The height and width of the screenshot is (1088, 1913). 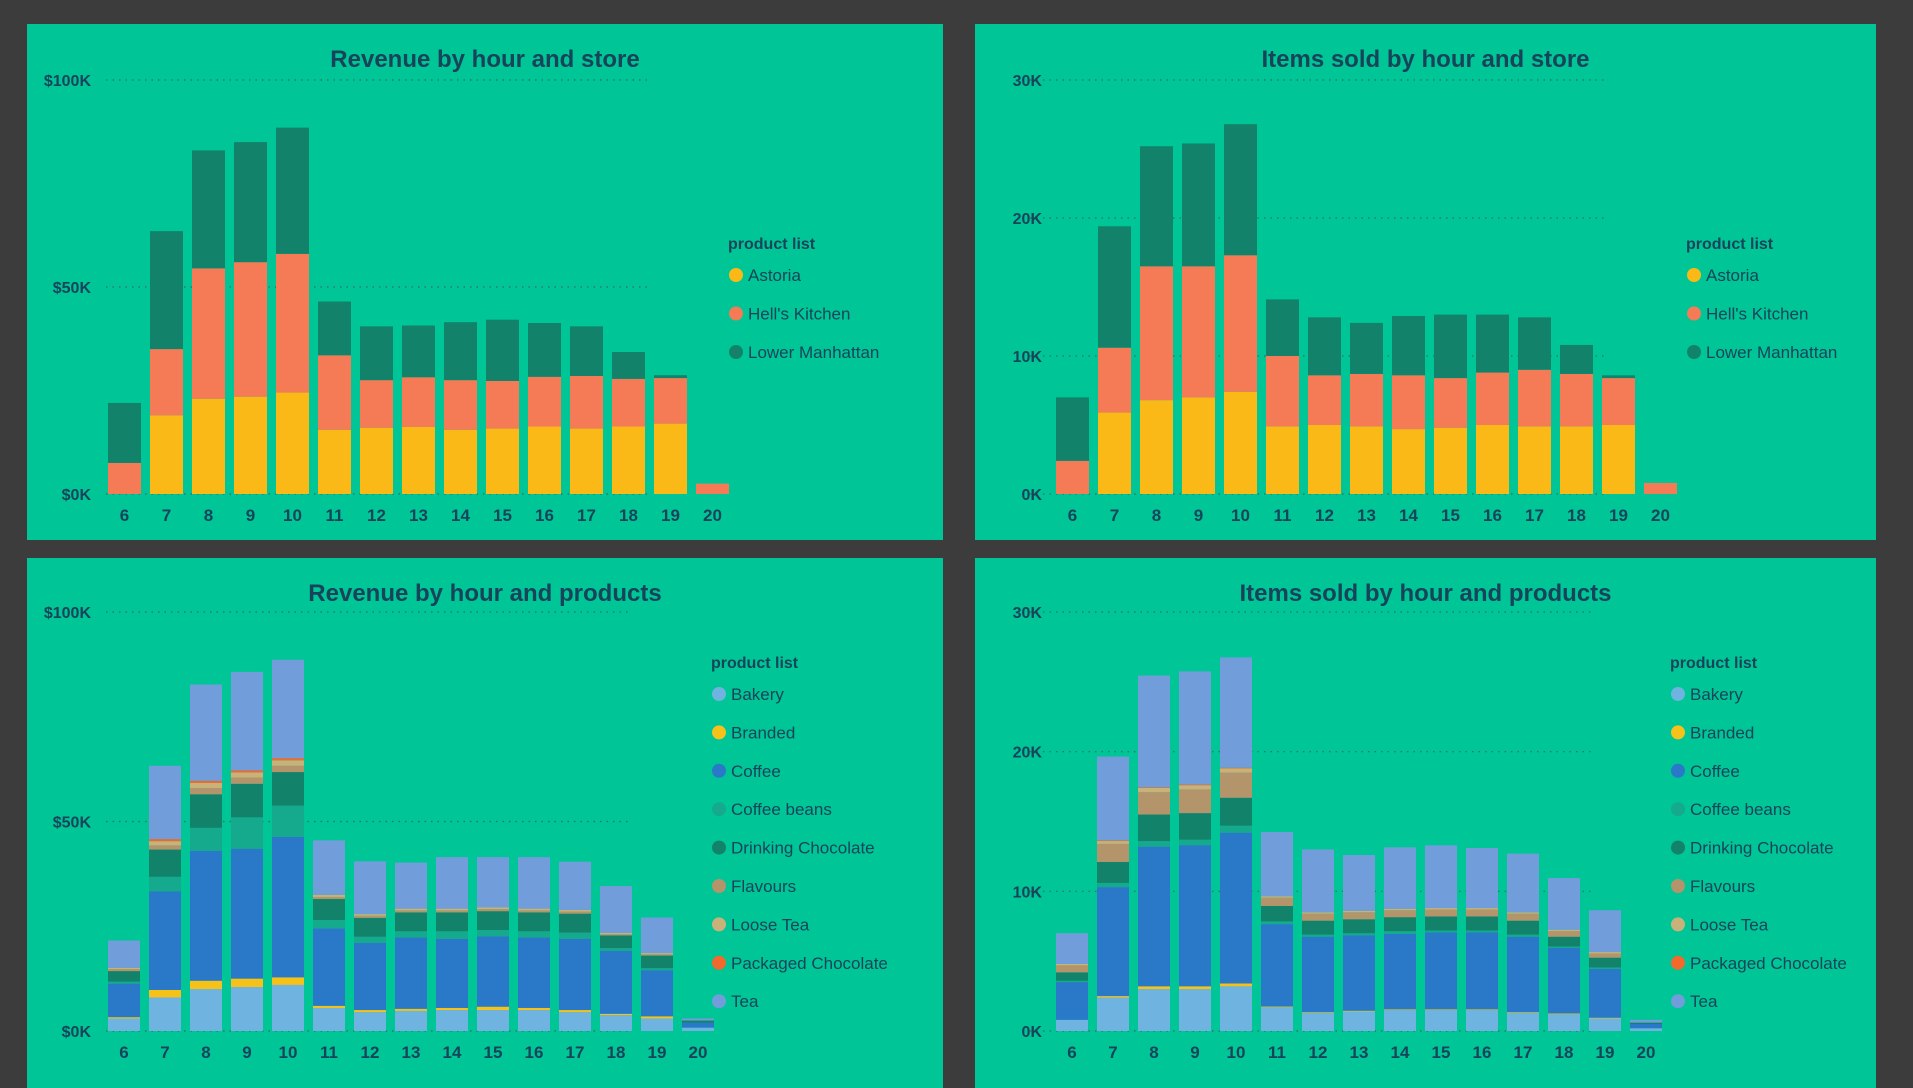 I want to click on legend-title: product list, so click(x=1730, y=244).